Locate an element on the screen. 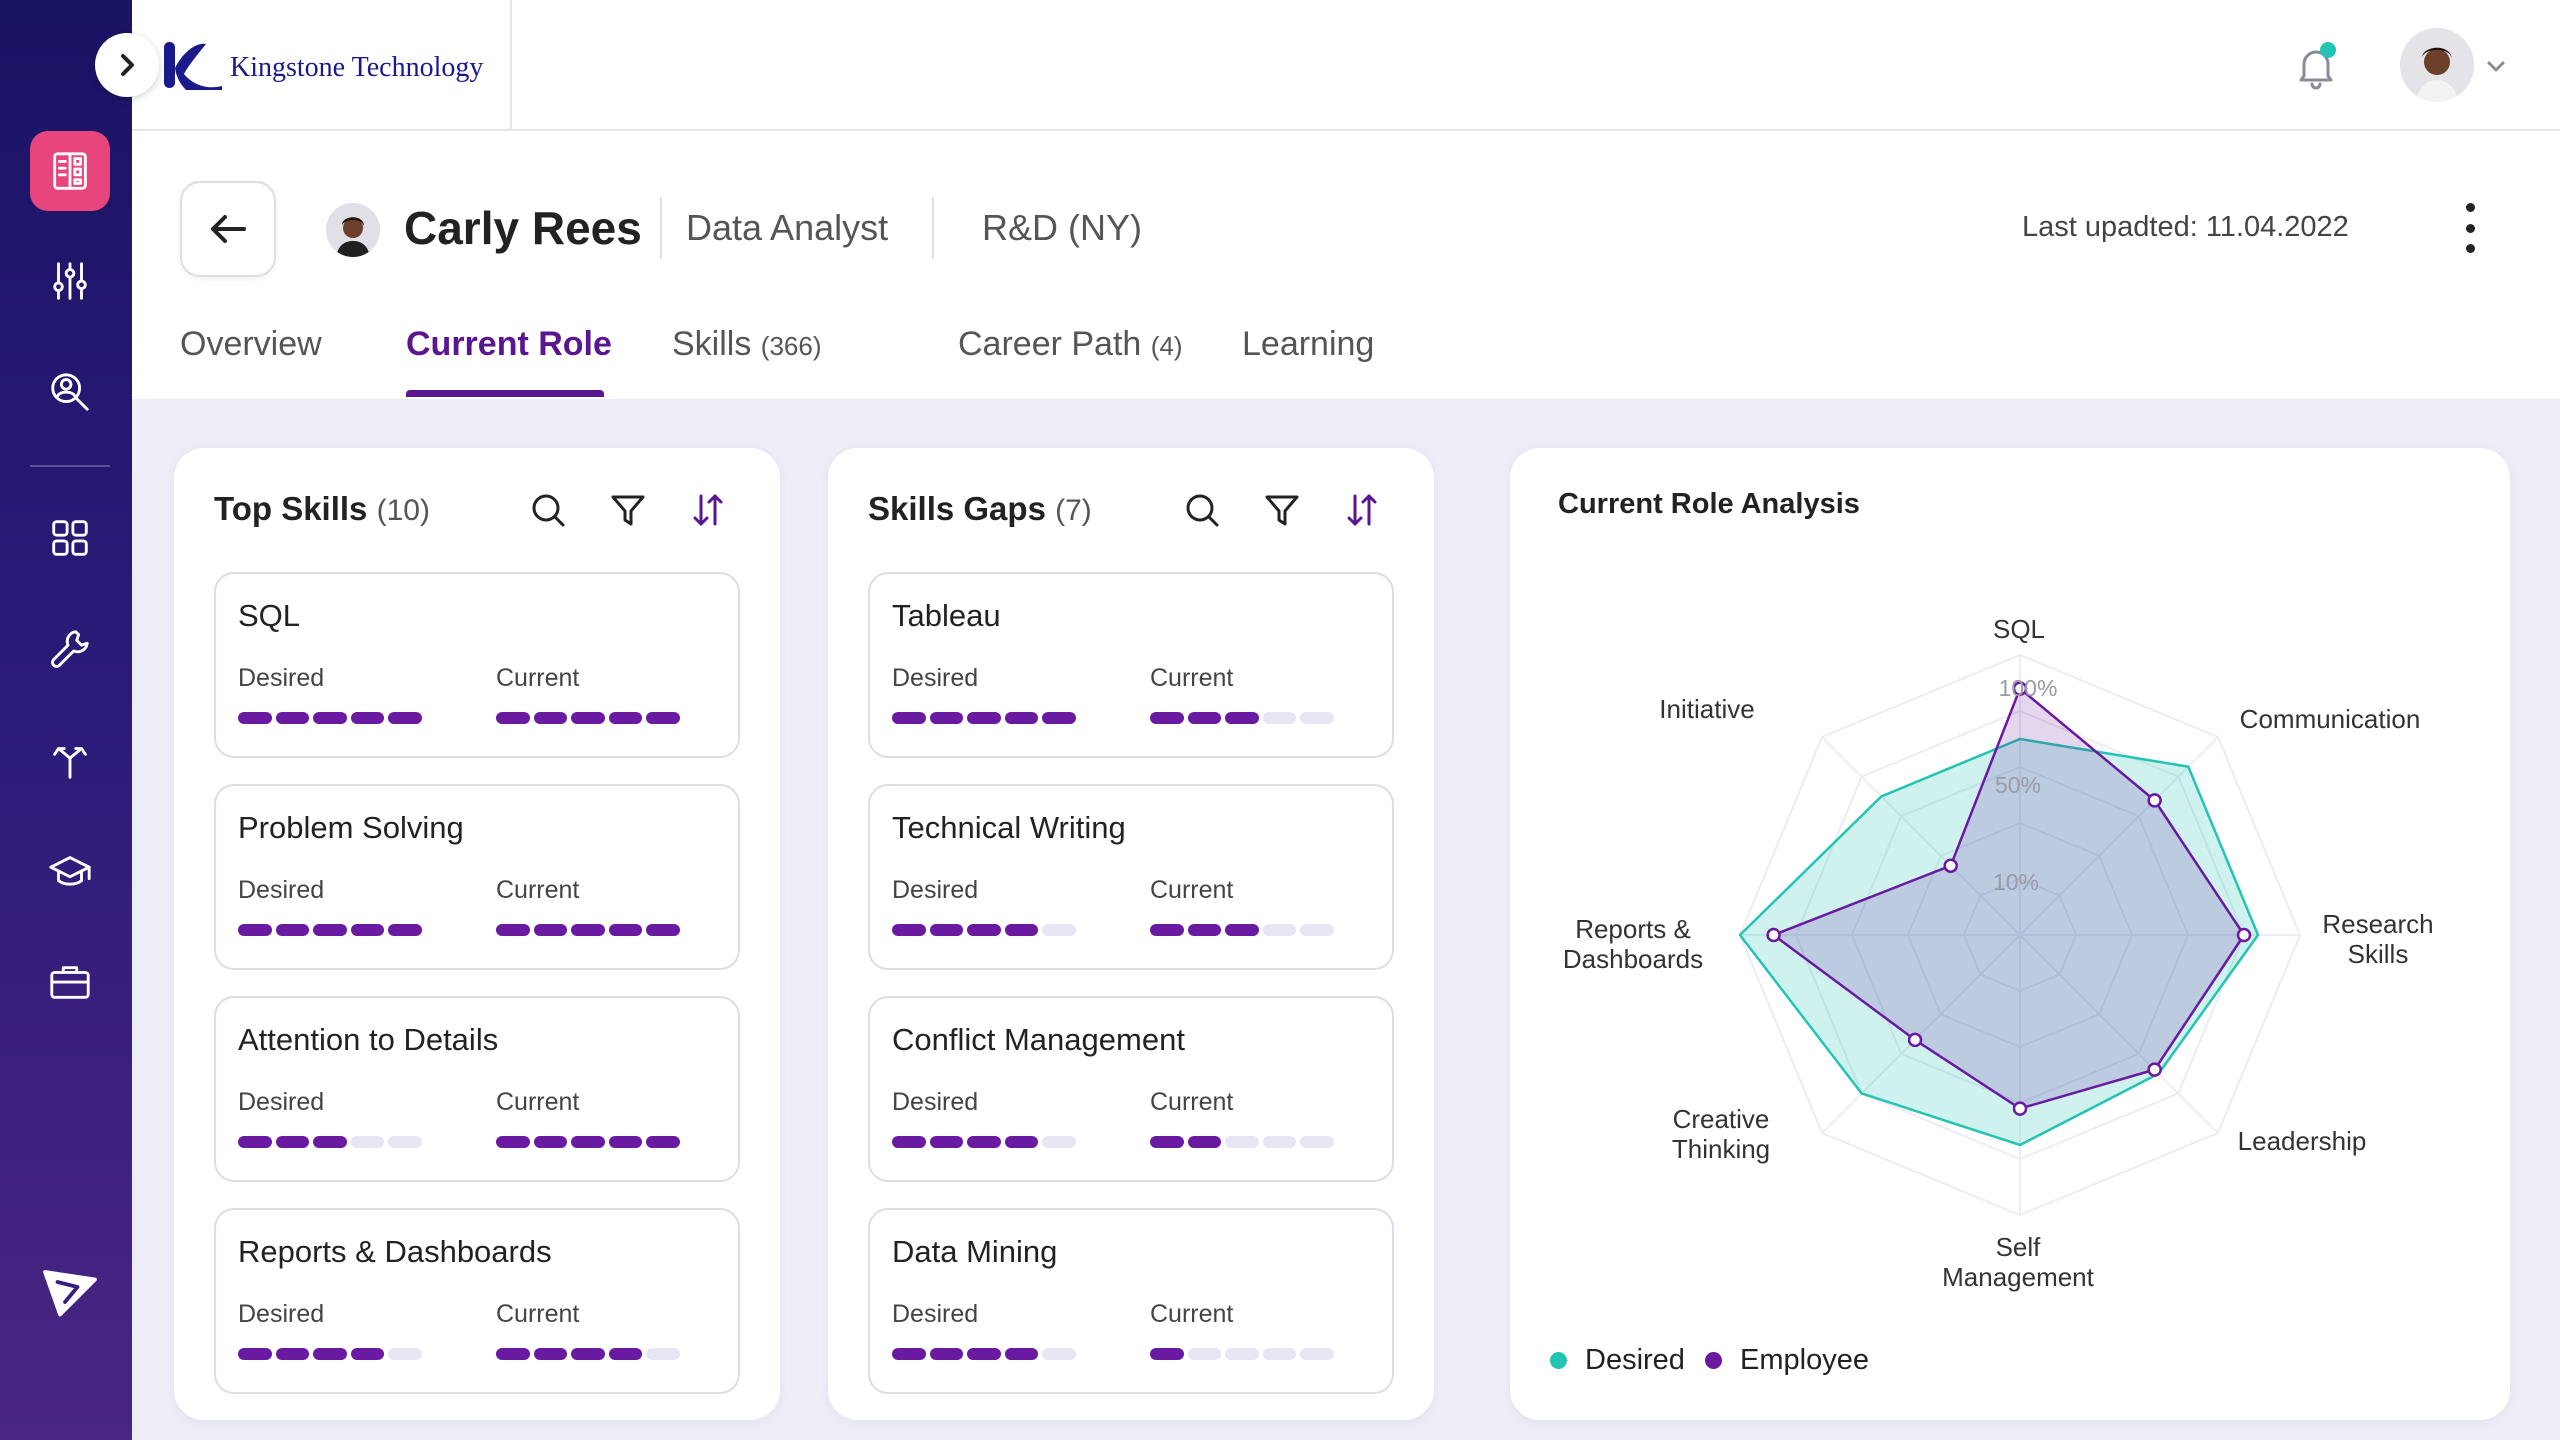 This screenshot has width=2560, height=1440. sidebar-item-learning is located at coordinates (70, 871).